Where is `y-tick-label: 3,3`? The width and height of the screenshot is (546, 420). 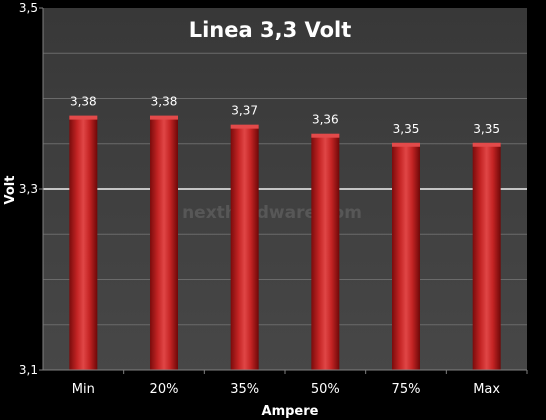 y-tick-label: 3,3 is located at coordinates (28, 189).